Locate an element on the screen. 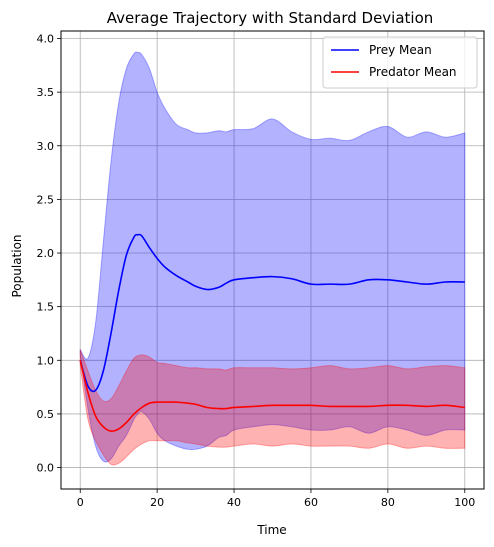 Image resolution: width=494 pixels, height=547 pixels. legend-prey-label: Prey Mean is located at coordinates (400, 50).